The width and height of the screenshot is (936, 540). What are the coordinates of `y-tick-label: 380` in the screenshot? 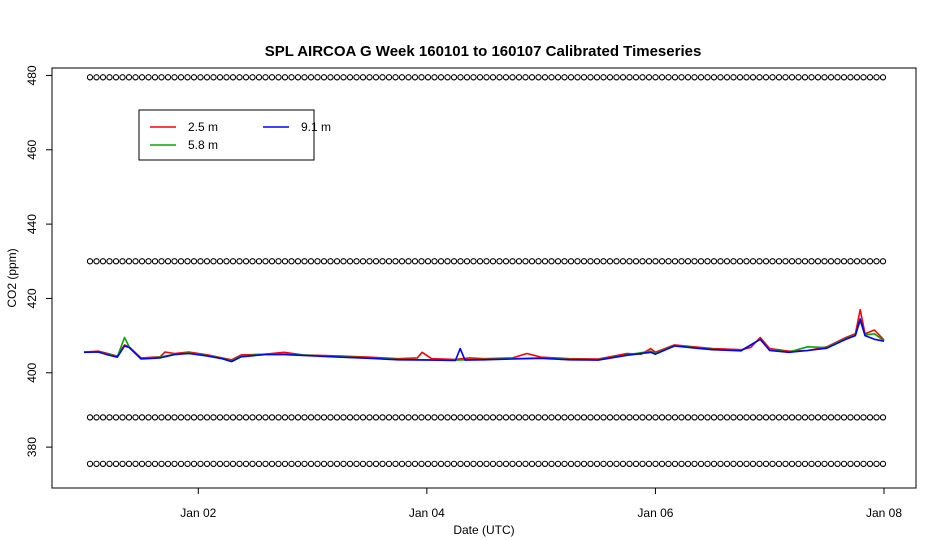 It's located at (32, 447).